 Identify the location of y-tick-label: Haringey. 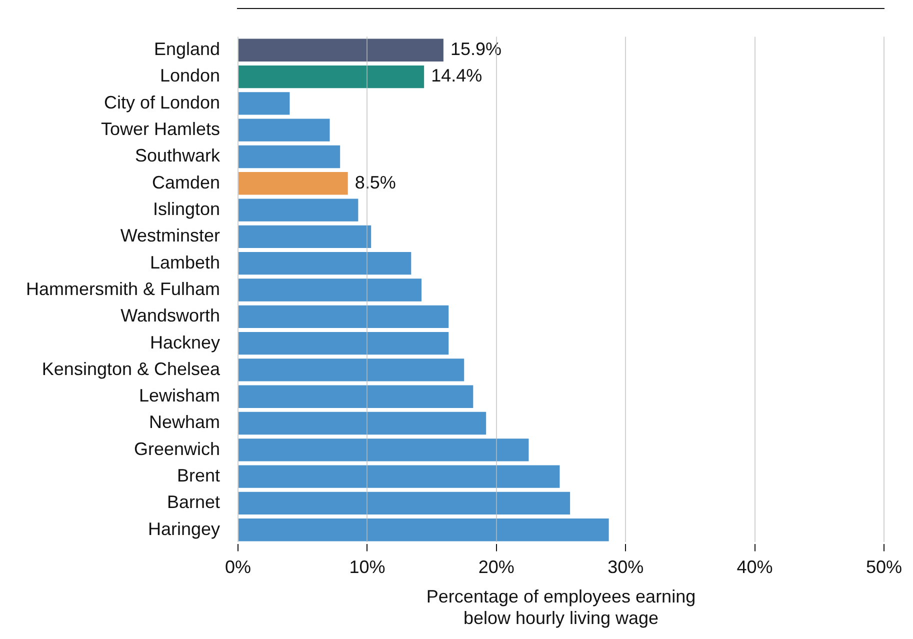
(184, 528).